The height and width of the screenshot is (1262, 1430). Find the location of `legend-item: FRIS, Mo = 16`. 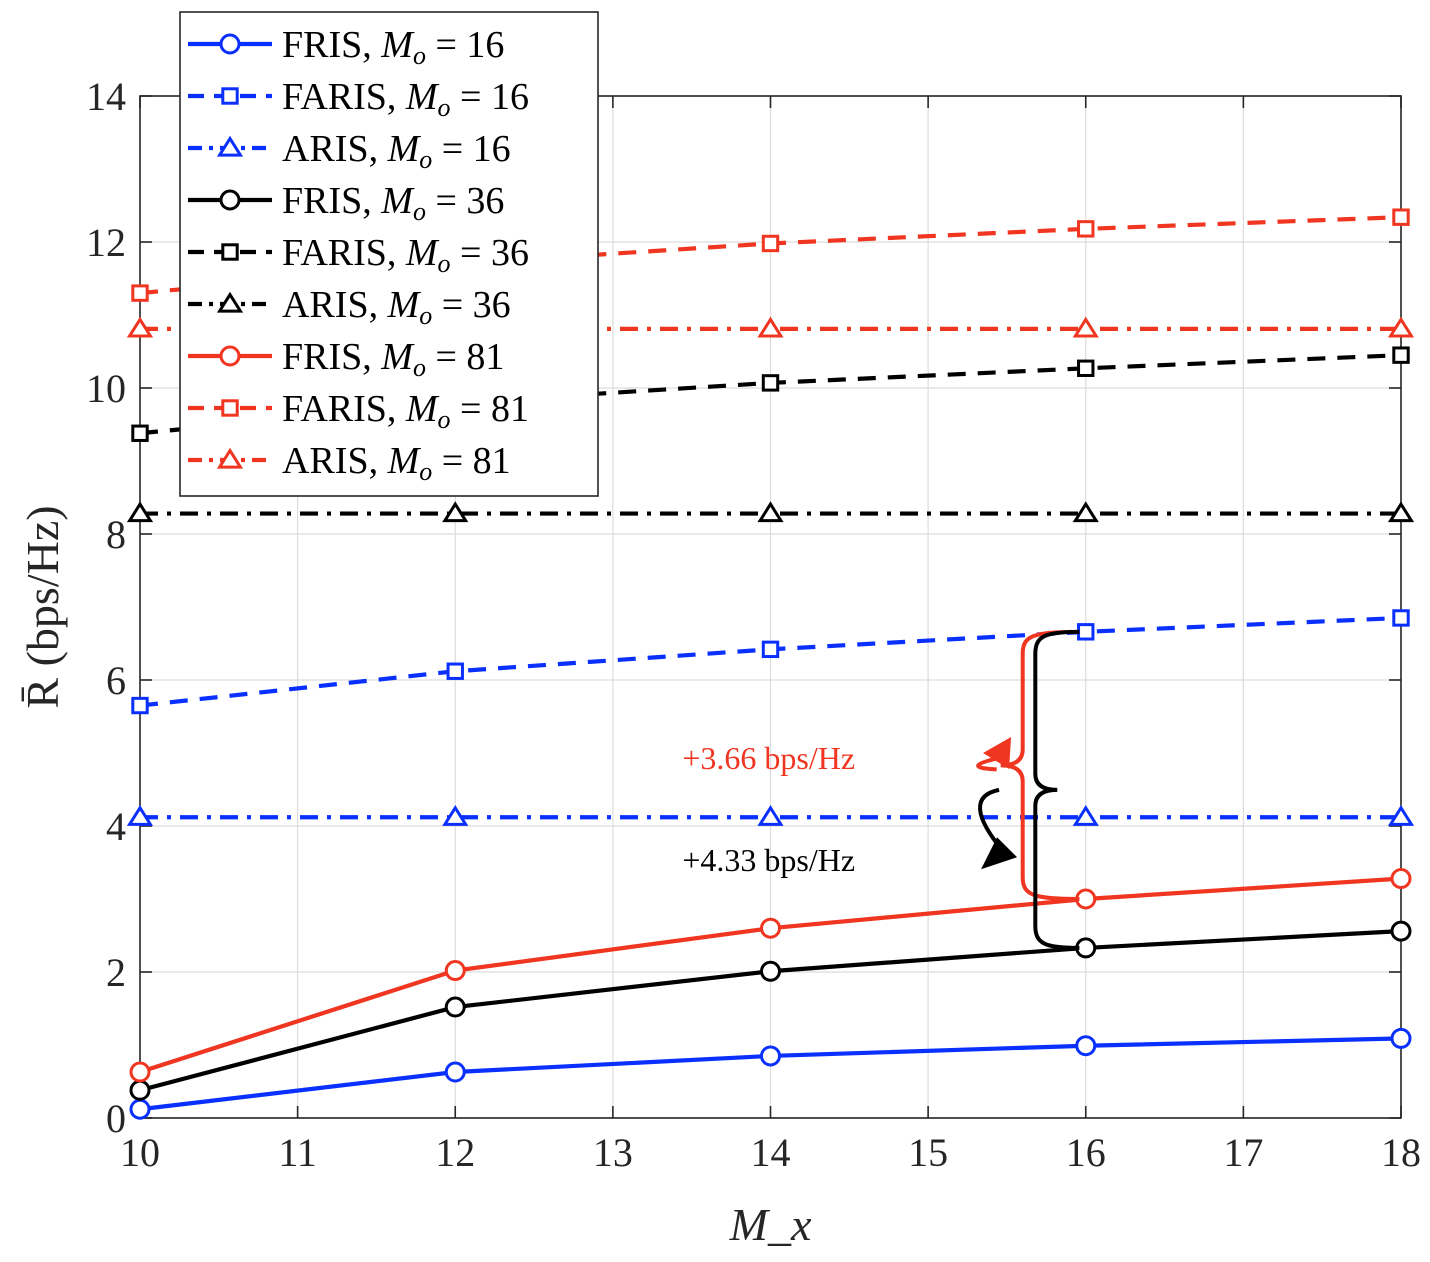

legend-item: FRIS, Mo = 16 is located at coordinates (346, 47).